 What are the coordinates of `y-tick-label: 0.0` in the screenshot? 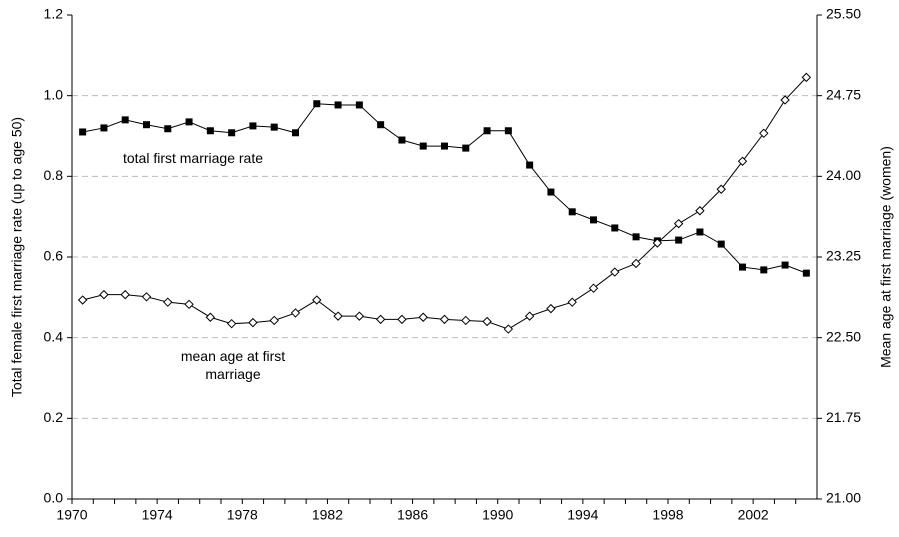 It's located at (54, 498).